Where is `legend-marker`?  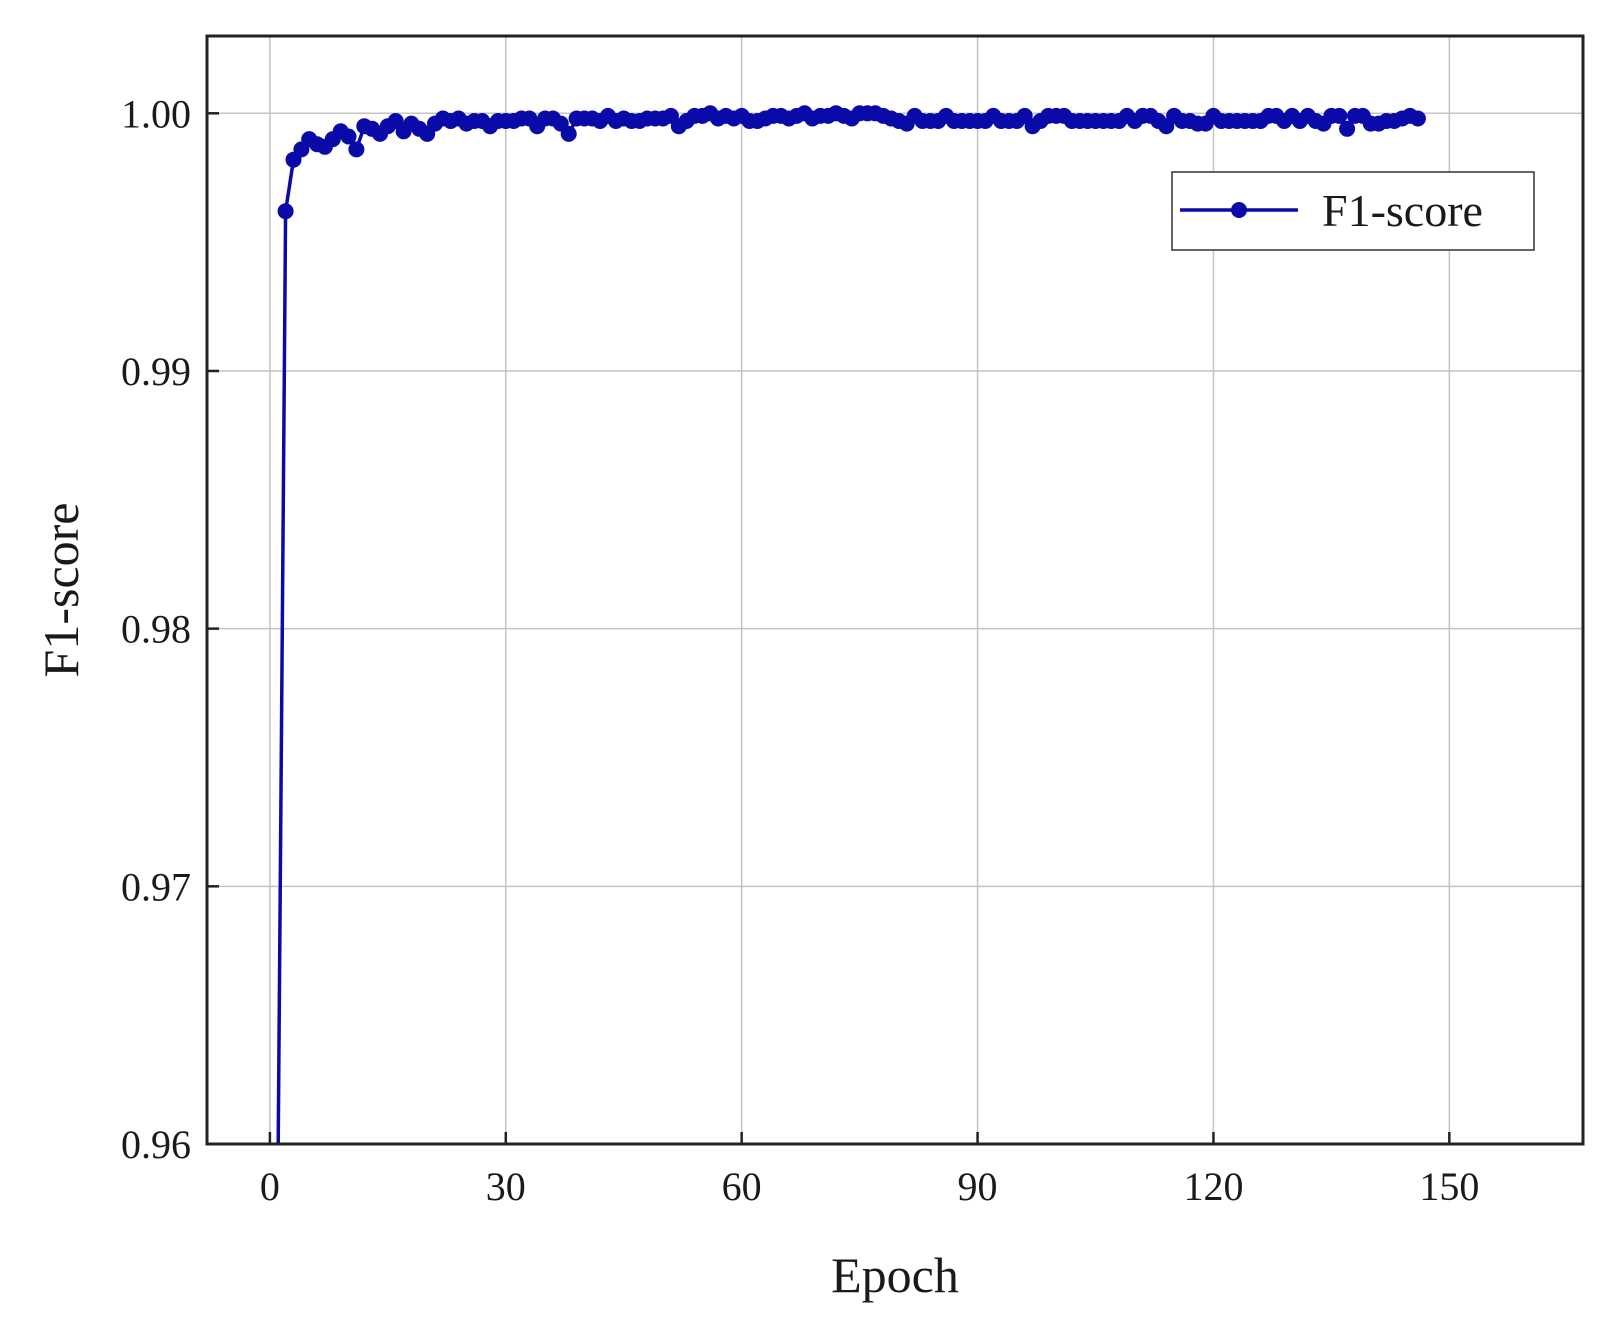
legend-marker is located at coordinates (1239, 210).